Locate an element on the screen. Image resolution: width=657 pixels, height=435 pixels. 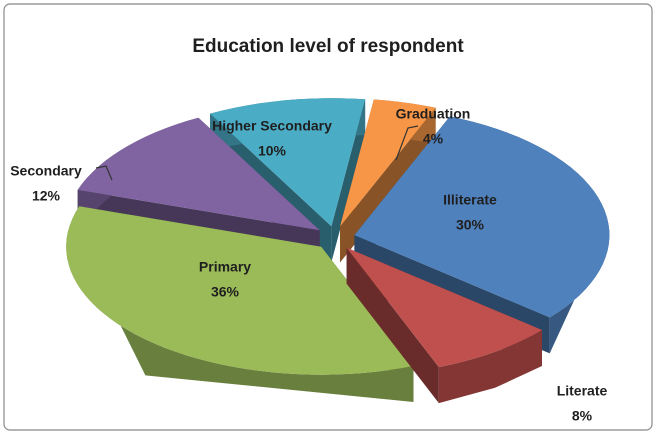
slice-value-label: 30% is located at coordinates (470, 225).